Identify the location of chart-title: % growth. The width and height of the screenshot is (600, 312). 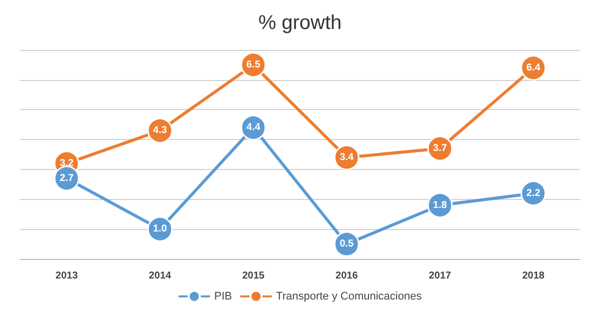
(300, 23).